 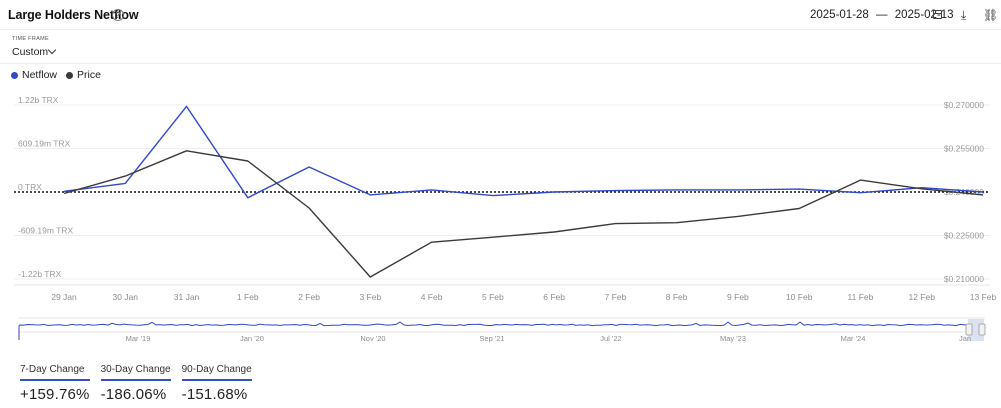 What do you see at coordinates (44, 144) in the screenshot?
I see `y-tick-label-left: 609.19m TRX` at bounding box center [44, 144].